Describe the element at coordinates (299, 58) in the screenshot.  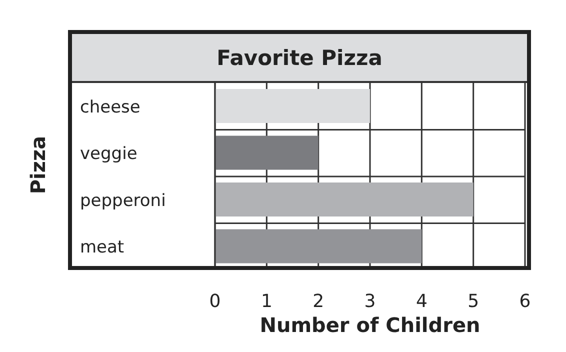
I see `chart-title: Favorite Pizza` at that location.